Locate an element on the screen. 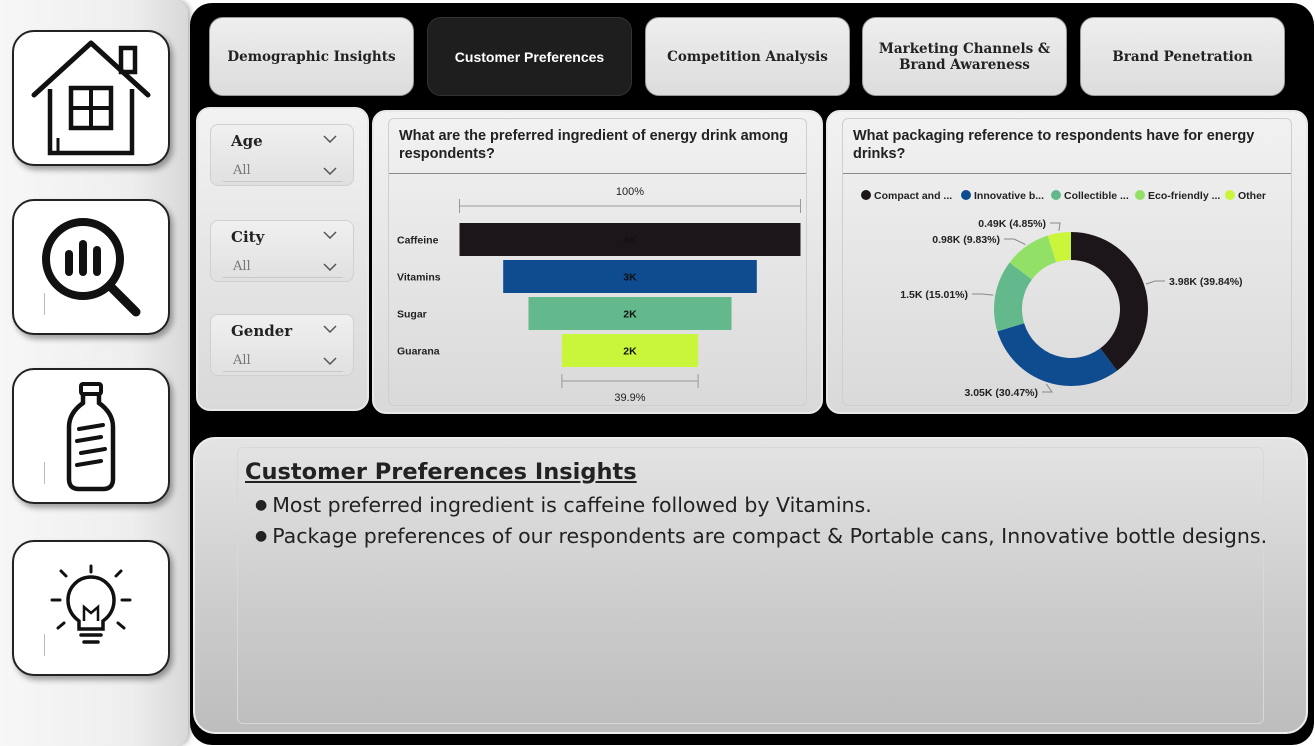  funnel-category-label: Vitamins is located at coordinates (419, 278).